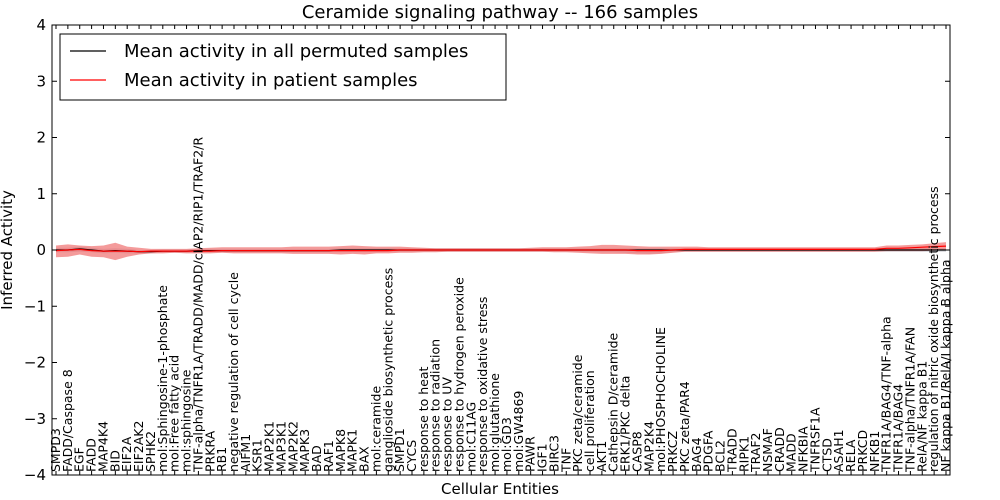 The image size is (1000, 500). Describe the element at coordinates (565, 460) in the screenshot. I see `x-tick-label: TNF` at that location.